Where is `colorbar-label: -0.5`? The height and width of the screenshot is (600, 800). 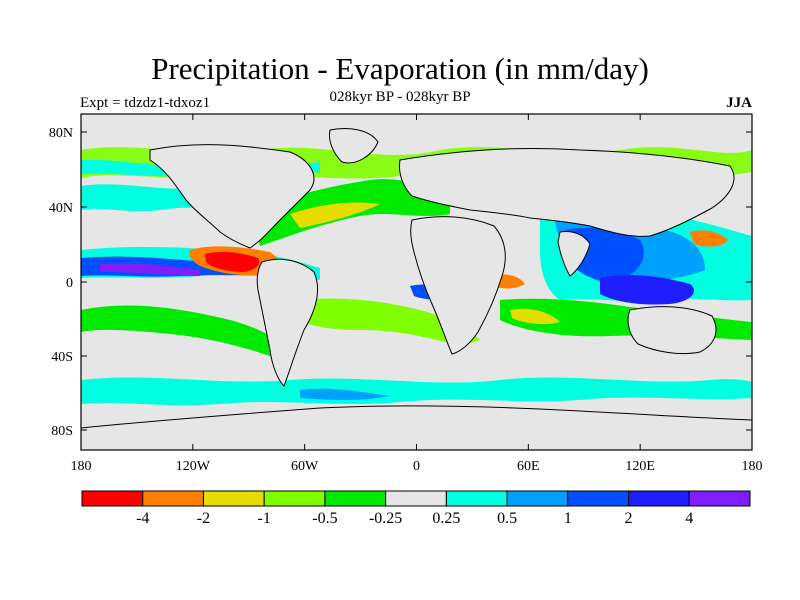
colorbar-label: -0.5 is located at coordinates (324, 518).